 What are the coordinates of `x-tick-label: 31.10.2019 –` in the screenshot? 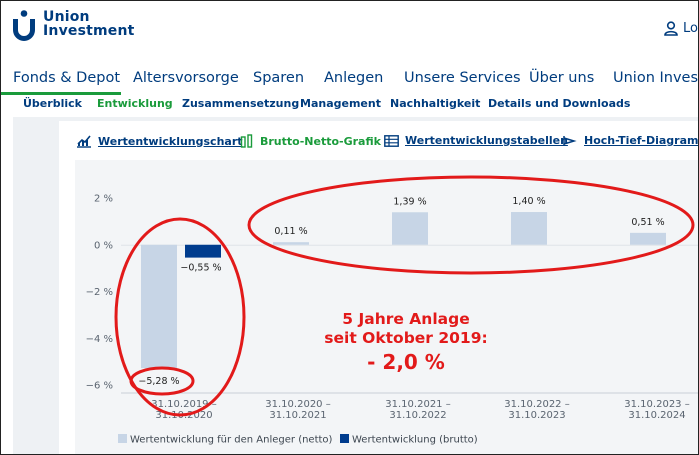 It's located at (183, 404).